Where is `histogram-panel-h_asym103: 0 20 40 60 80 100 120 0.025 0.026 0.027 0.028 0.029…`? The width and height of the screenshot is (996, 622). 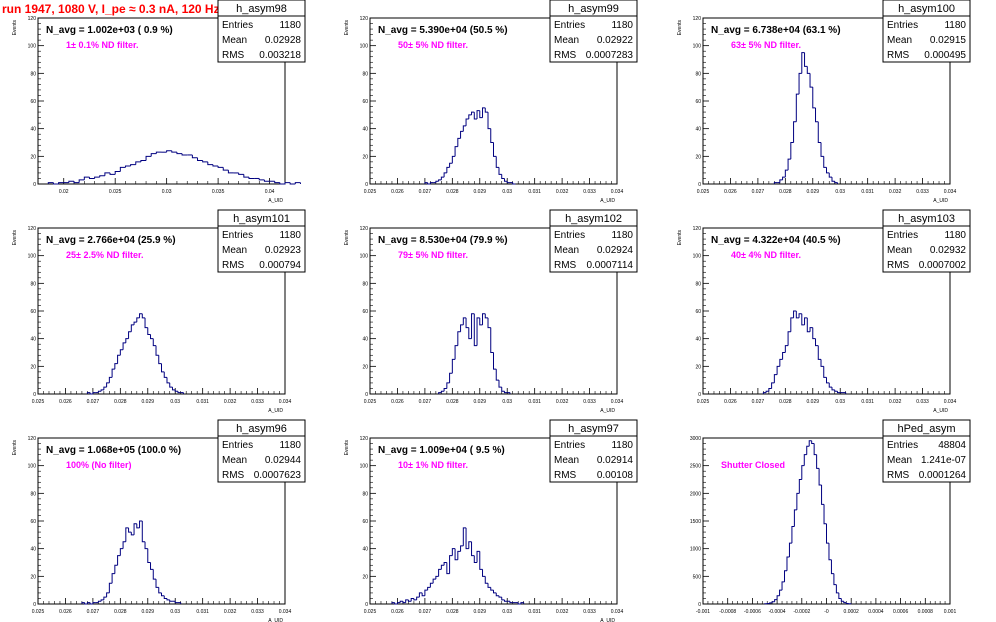
histogram-panel-h_asym103: 0 20 40 60 80 100 120 0.025 0.026 0.027 0.028 0.029… is located at coordinates (824, 311).